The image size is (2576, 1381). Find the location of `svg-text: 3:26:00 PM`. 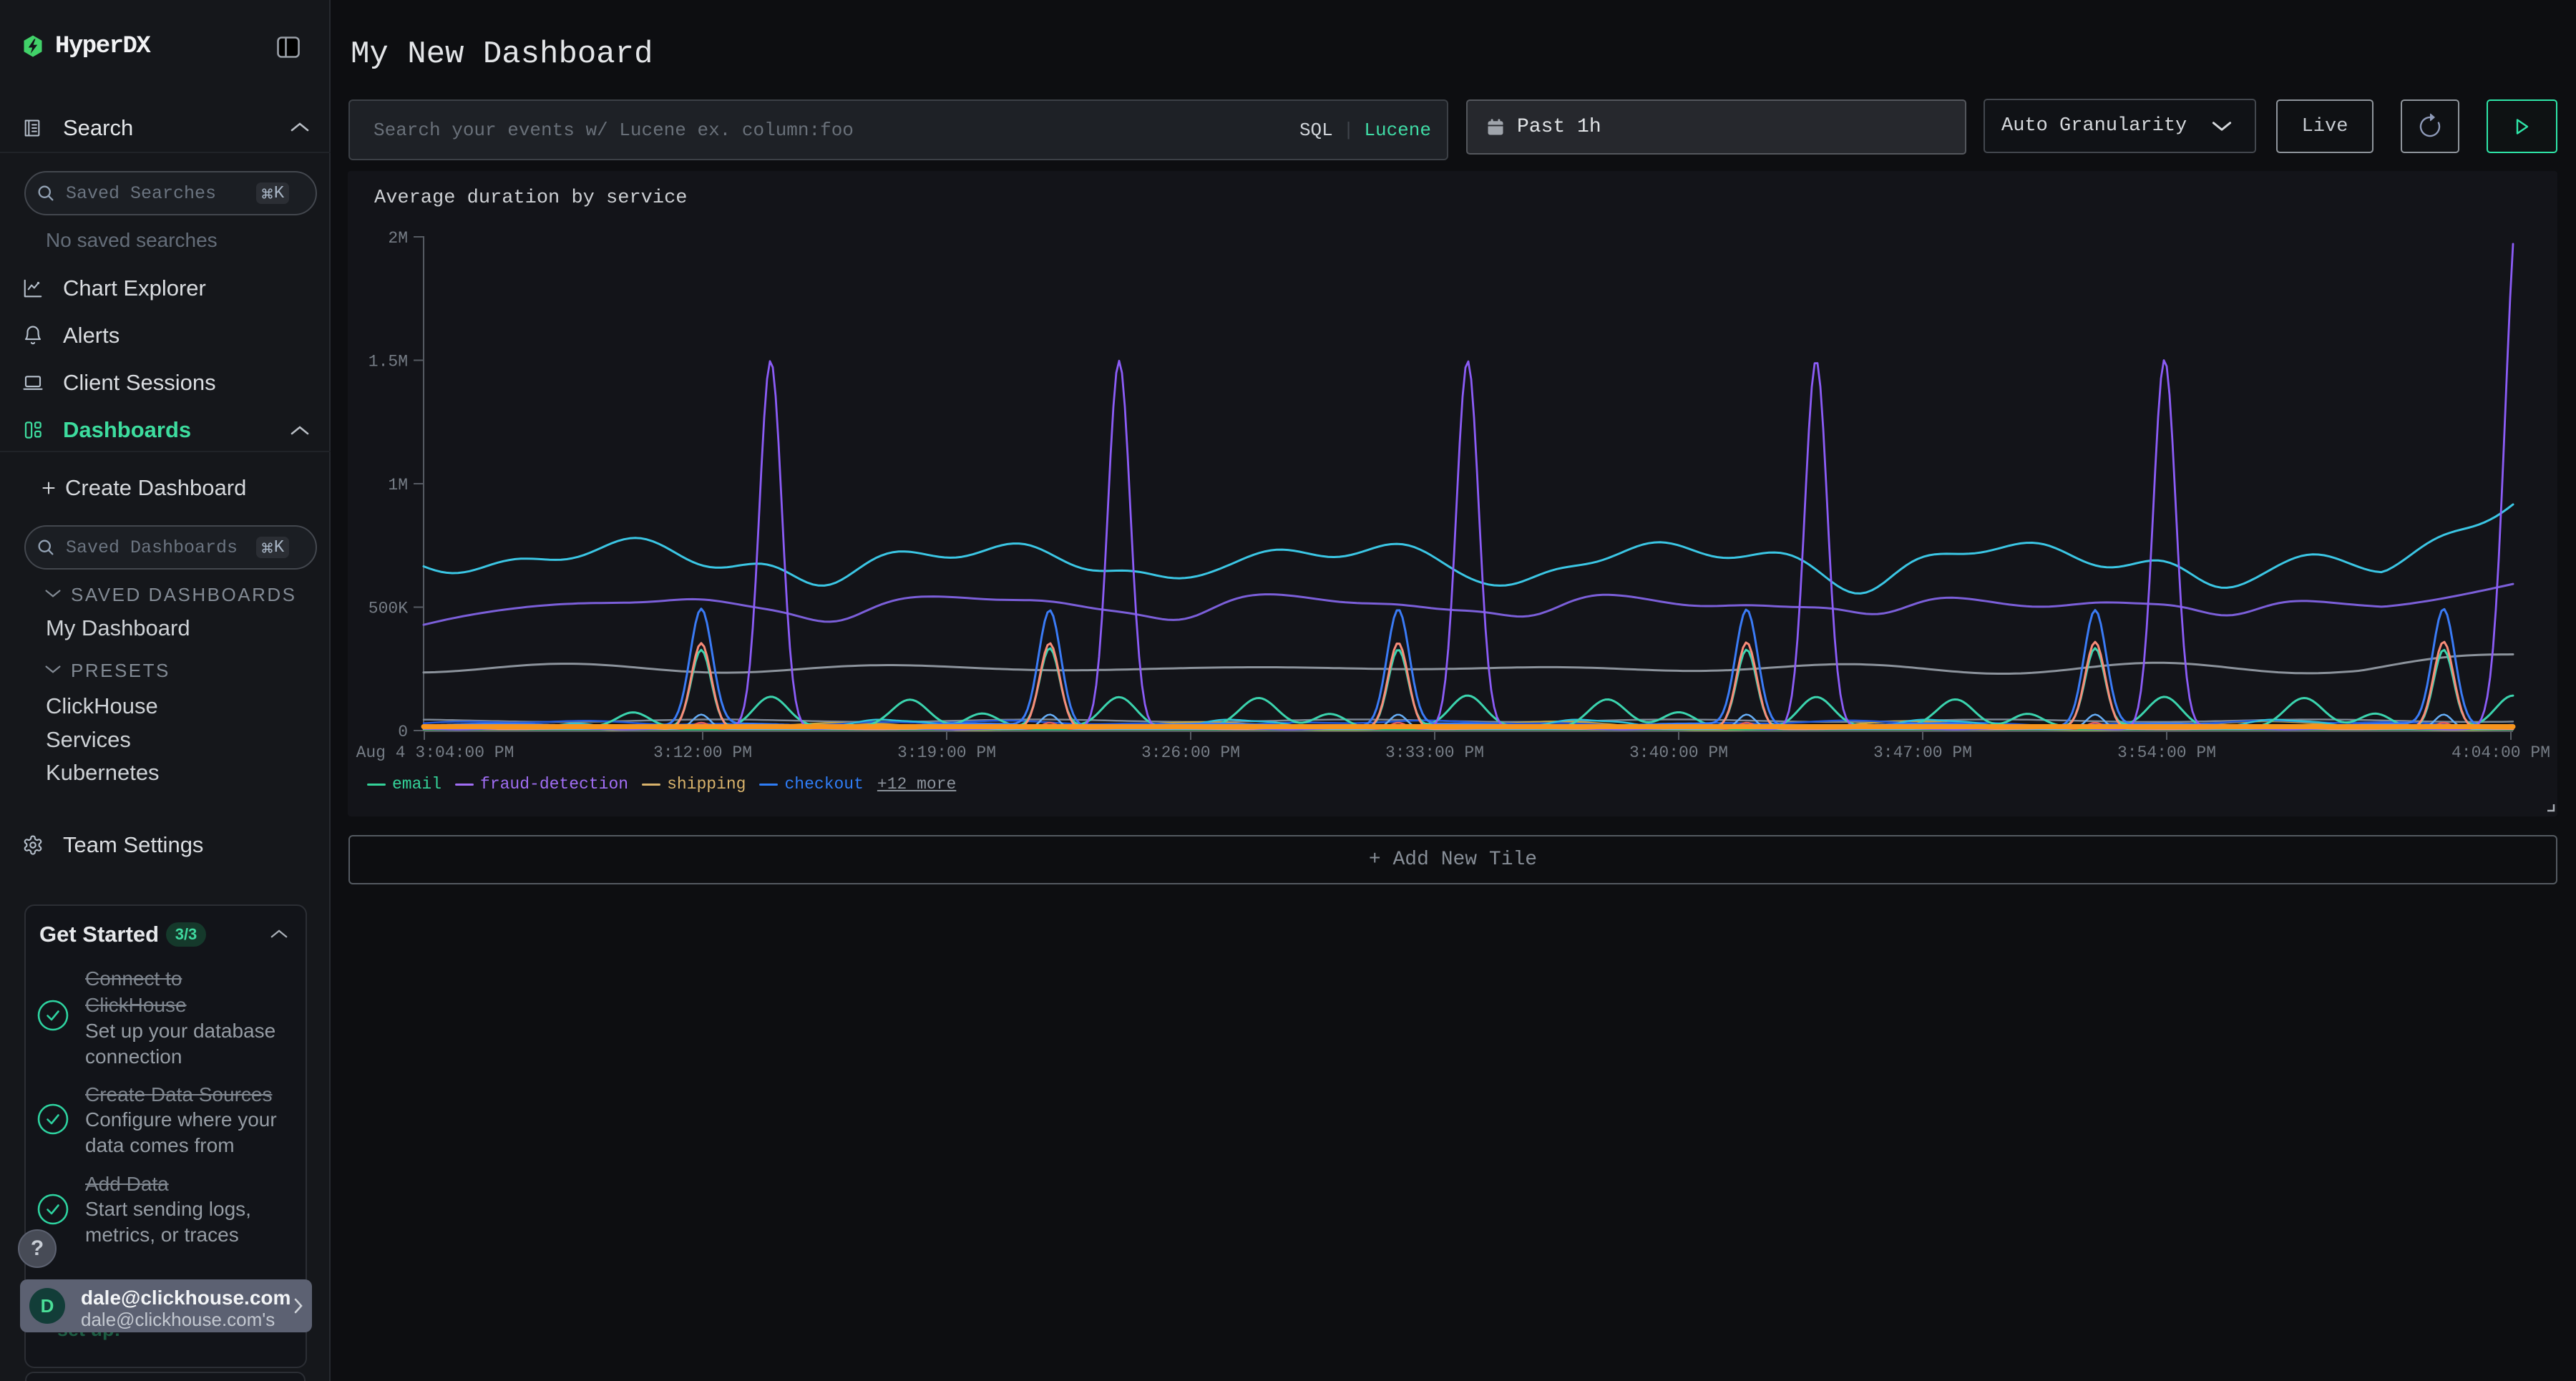

svg-text: 3:26:00 PM is located at coordinates (1190, 752).